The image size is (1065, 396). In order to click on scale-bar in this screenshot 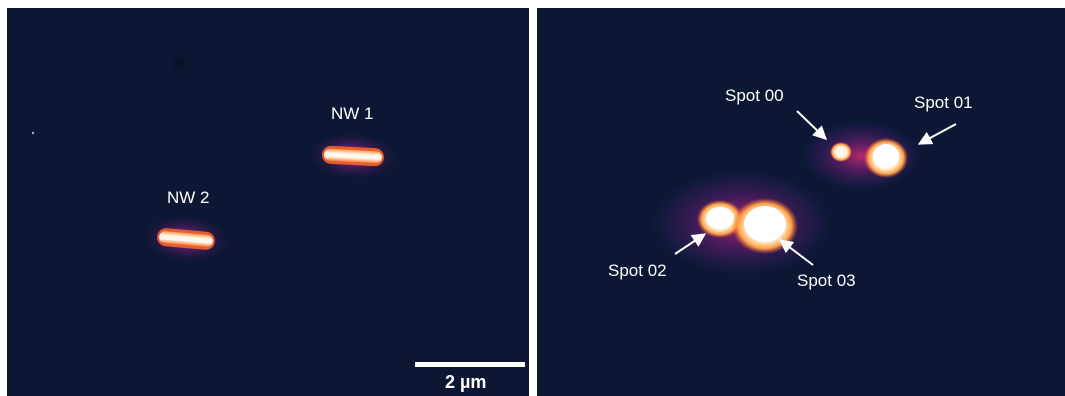, I will do `click(470, 364)`.